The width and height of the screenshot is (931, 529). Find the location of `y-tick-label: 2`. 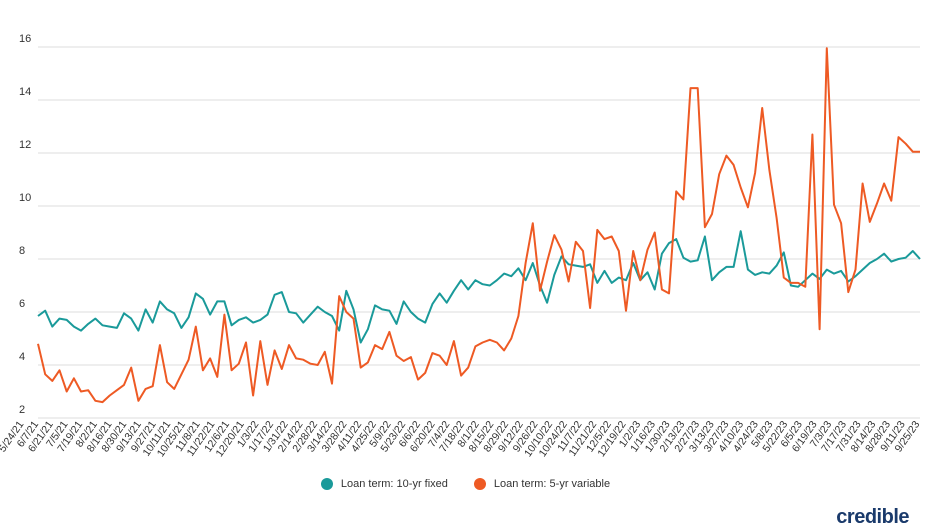

y-tick-label: 2 is located at coordinates (22, 410).